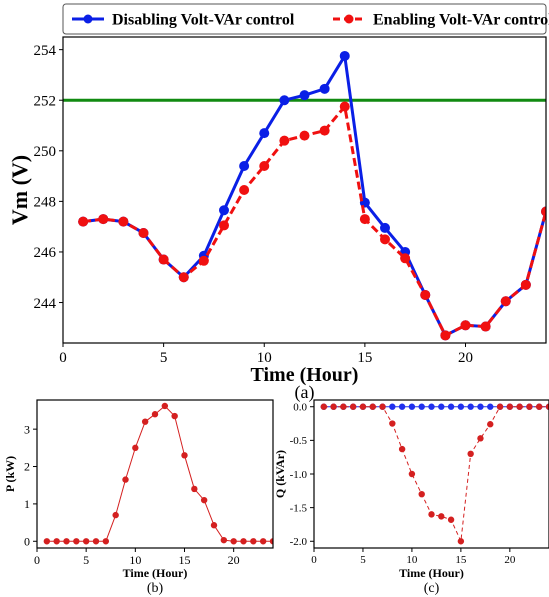 The height and width of the screenshot is (597, 549). Describe the element at coordinates (155, 588) in the screenshot. I see `panel-caption: (b)` at that location.